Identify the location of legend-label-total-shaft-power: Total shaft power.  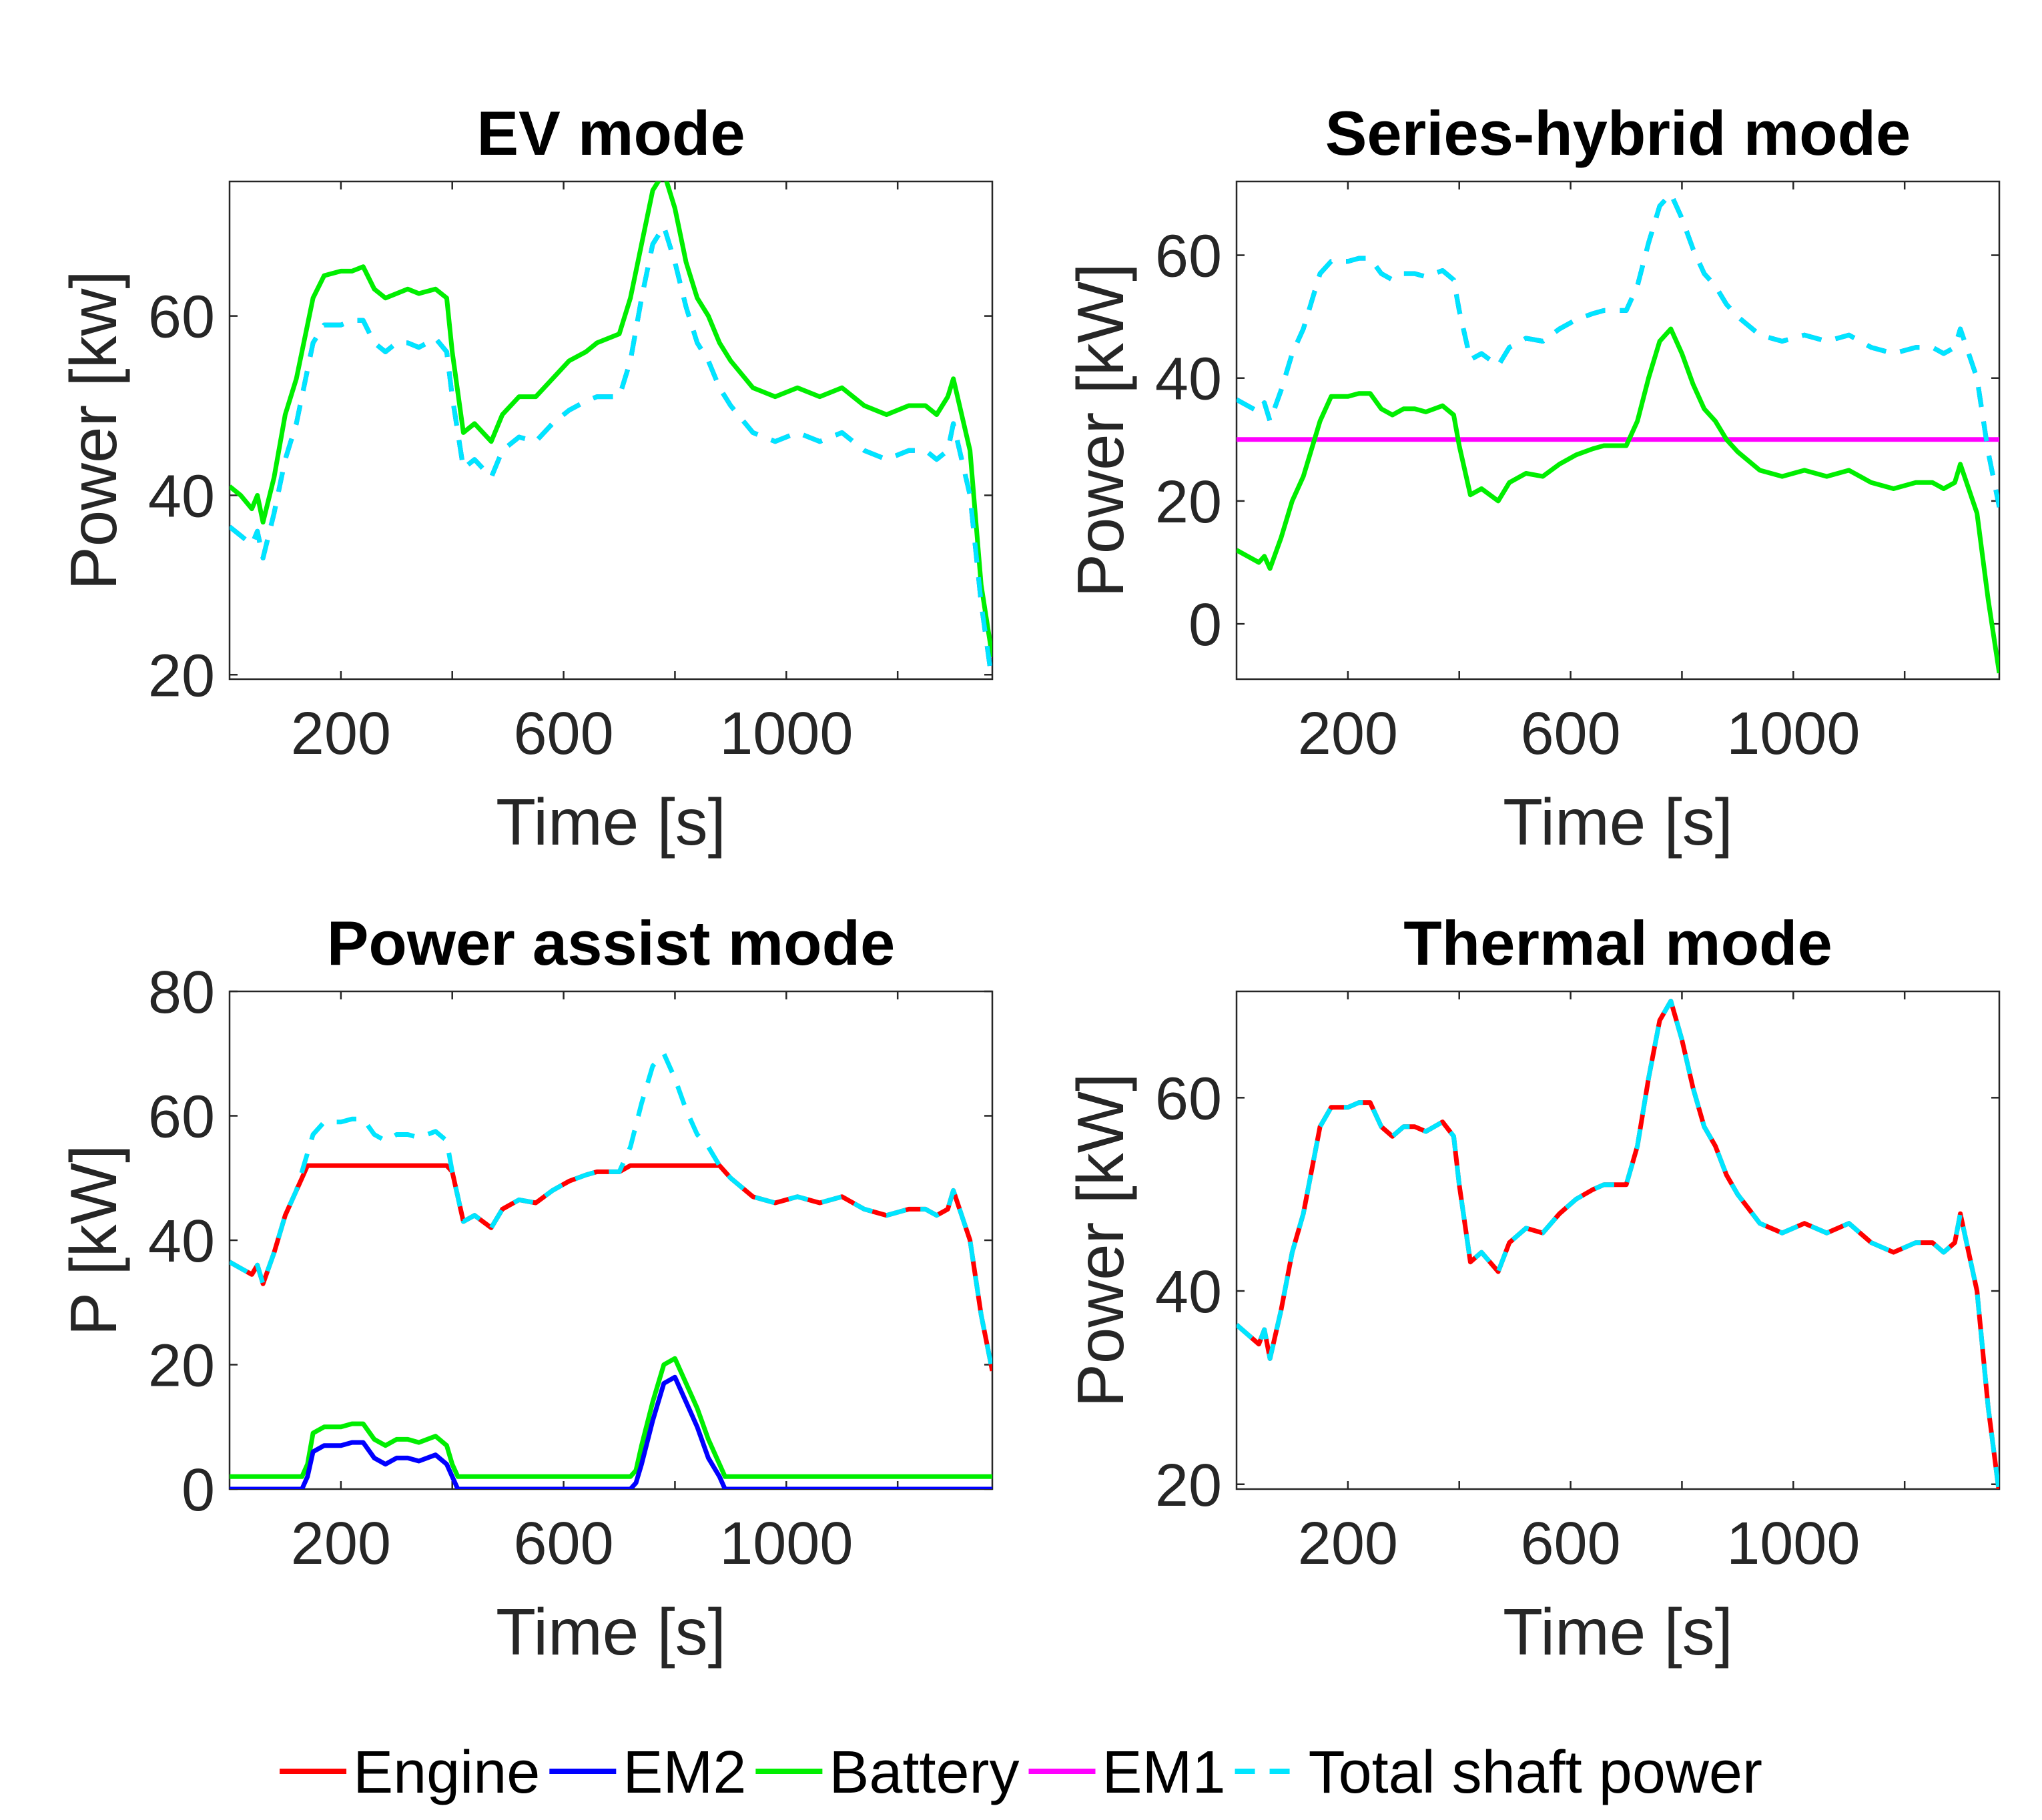
(1535, 1772).